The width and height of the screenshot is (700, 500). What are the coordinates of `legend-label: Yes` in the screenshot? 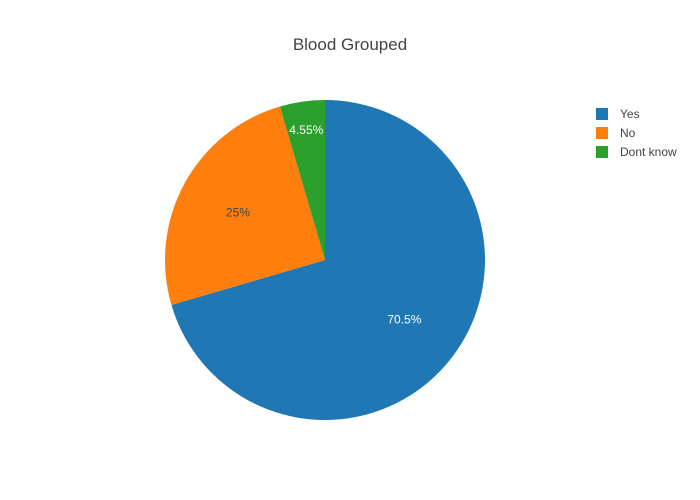 It's located at (630, 114).